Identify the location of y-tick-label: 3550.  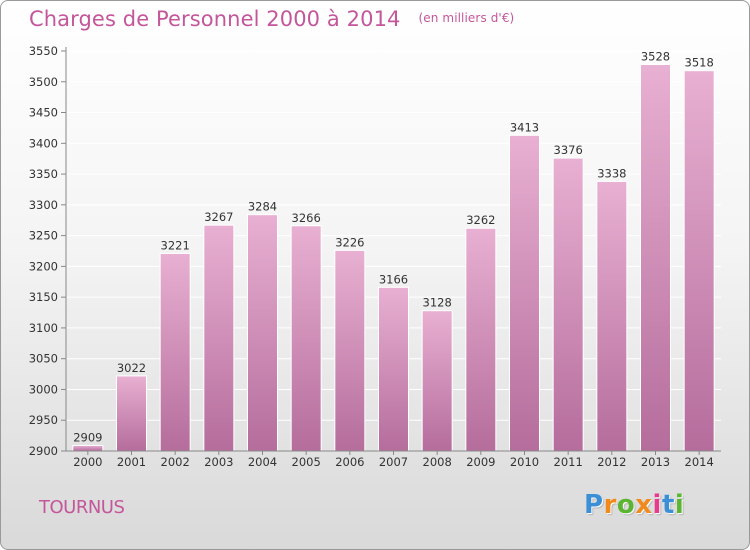
(43, 51).